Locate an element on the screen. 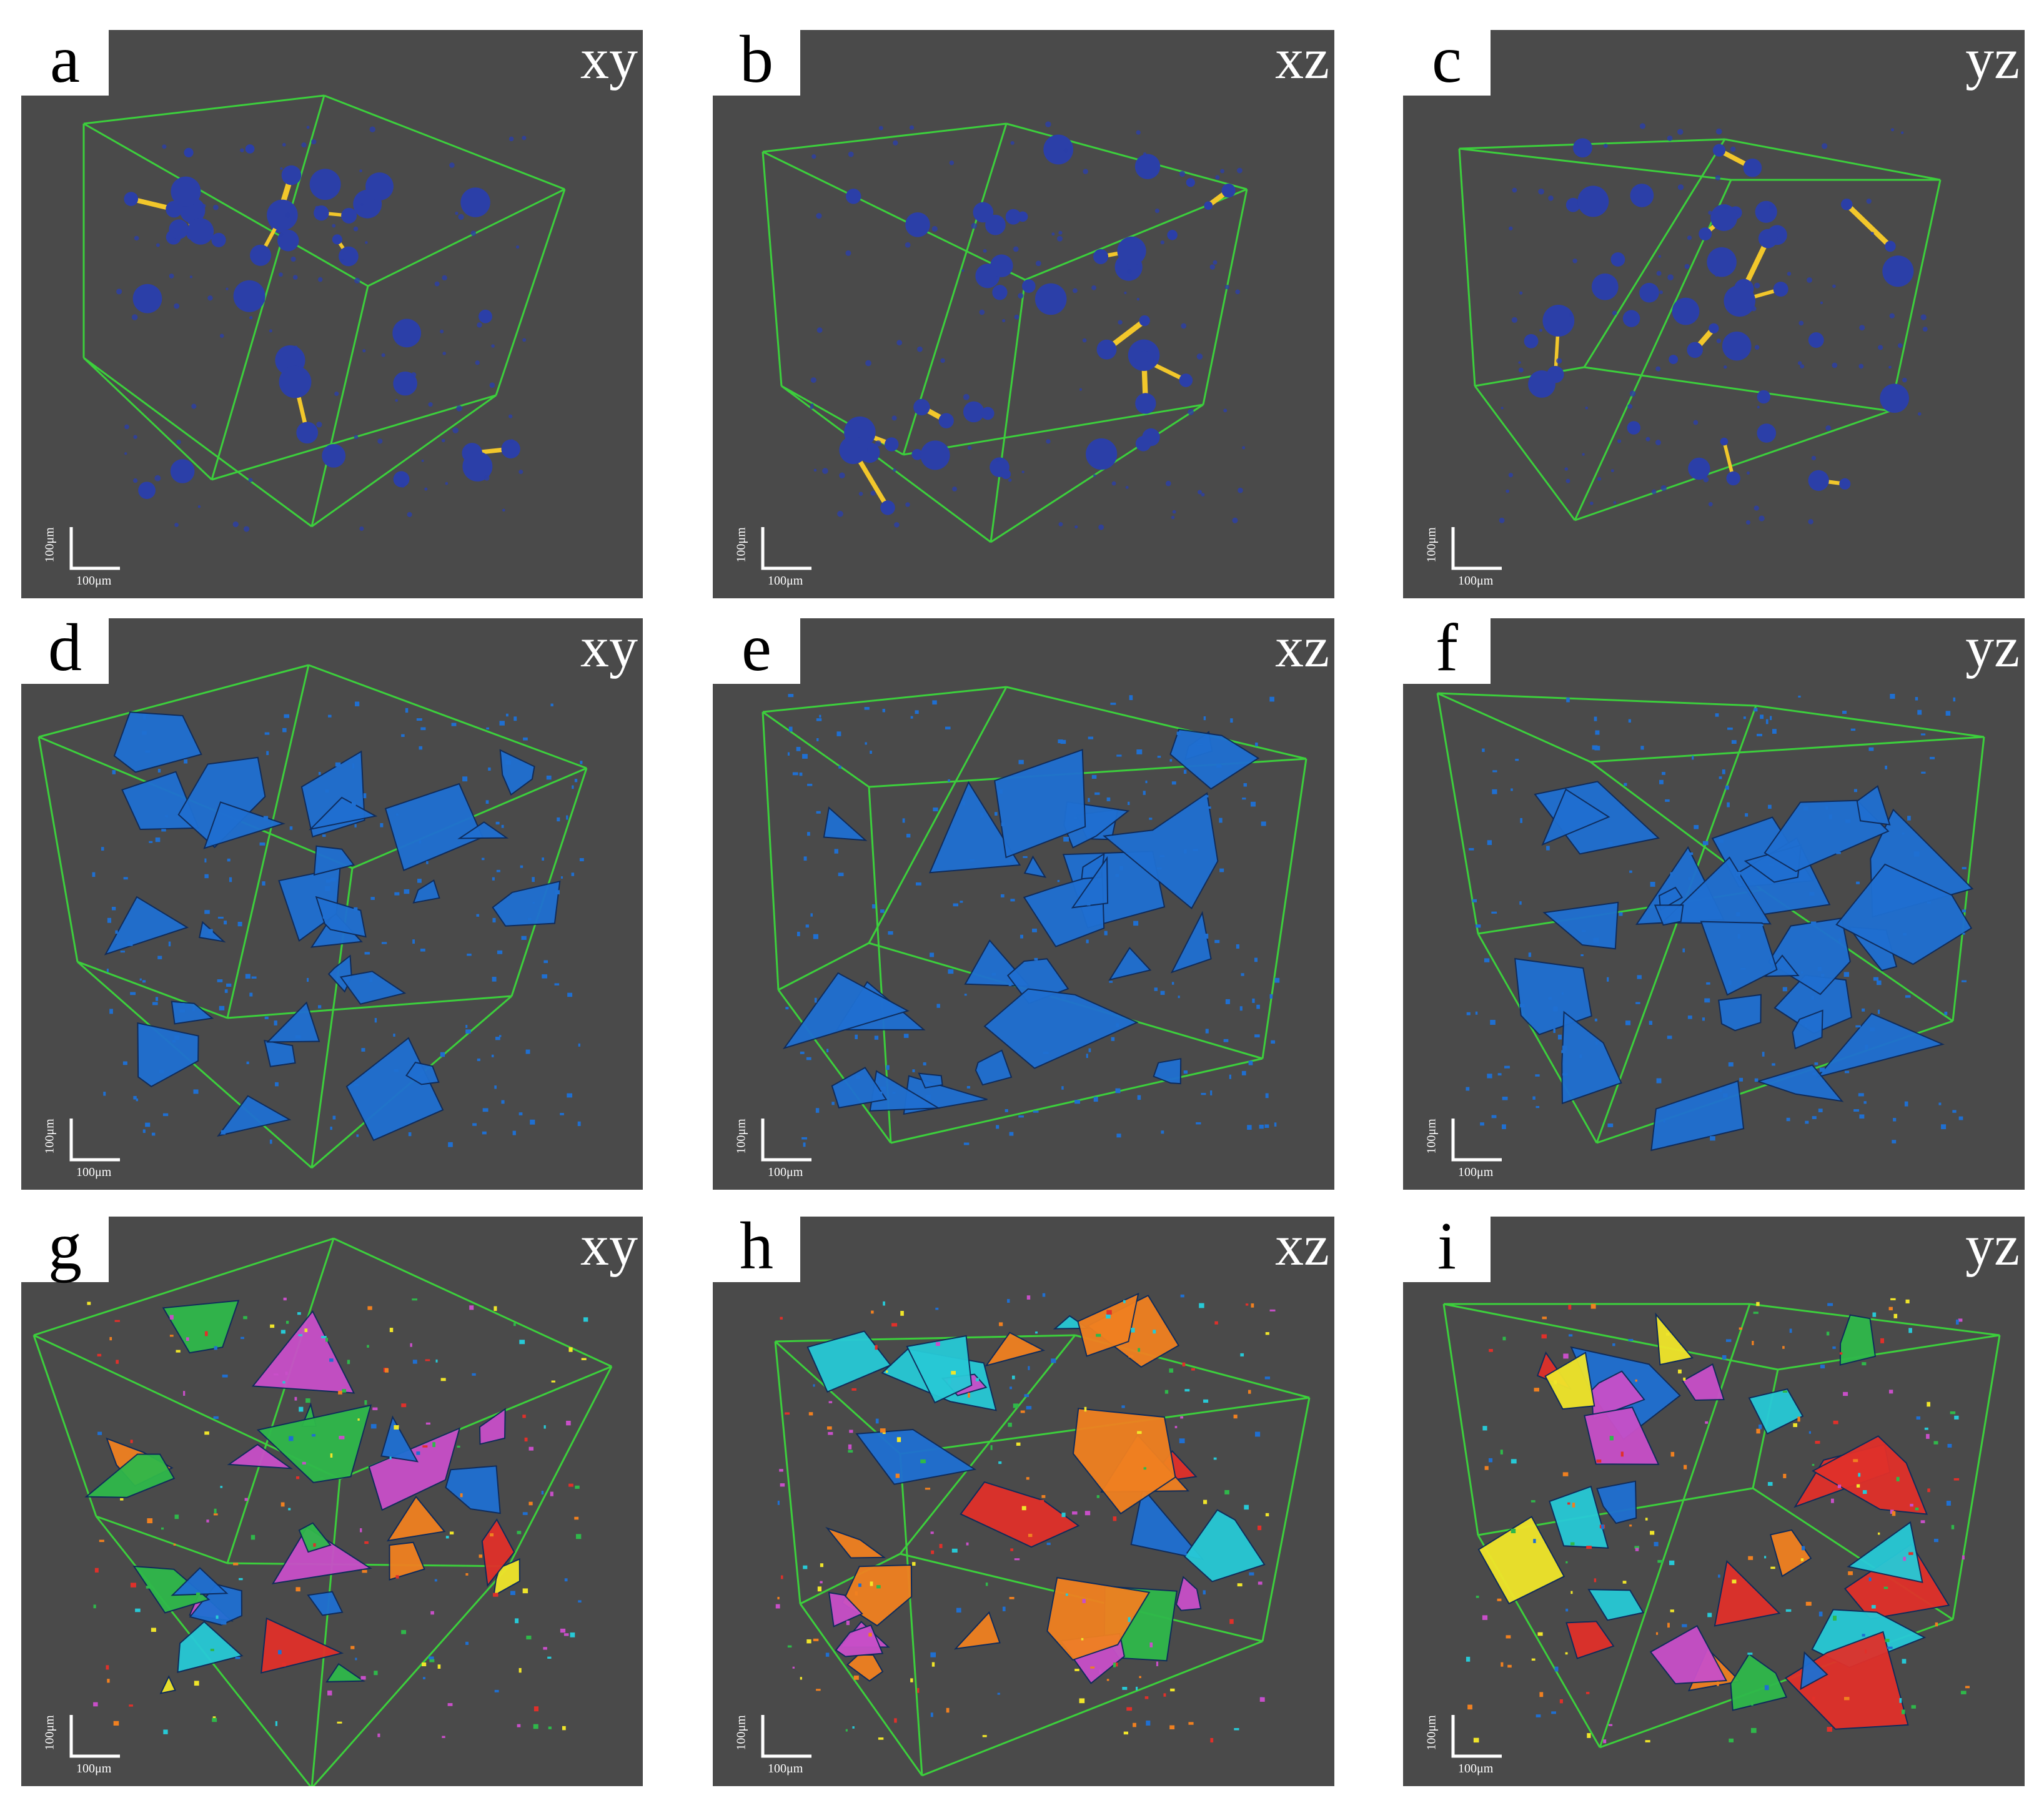 Image resolution: width=2044 pixels, height=1803 pixels. scale-bar: 100μm 100μm is located at coordinates (1476, 554).